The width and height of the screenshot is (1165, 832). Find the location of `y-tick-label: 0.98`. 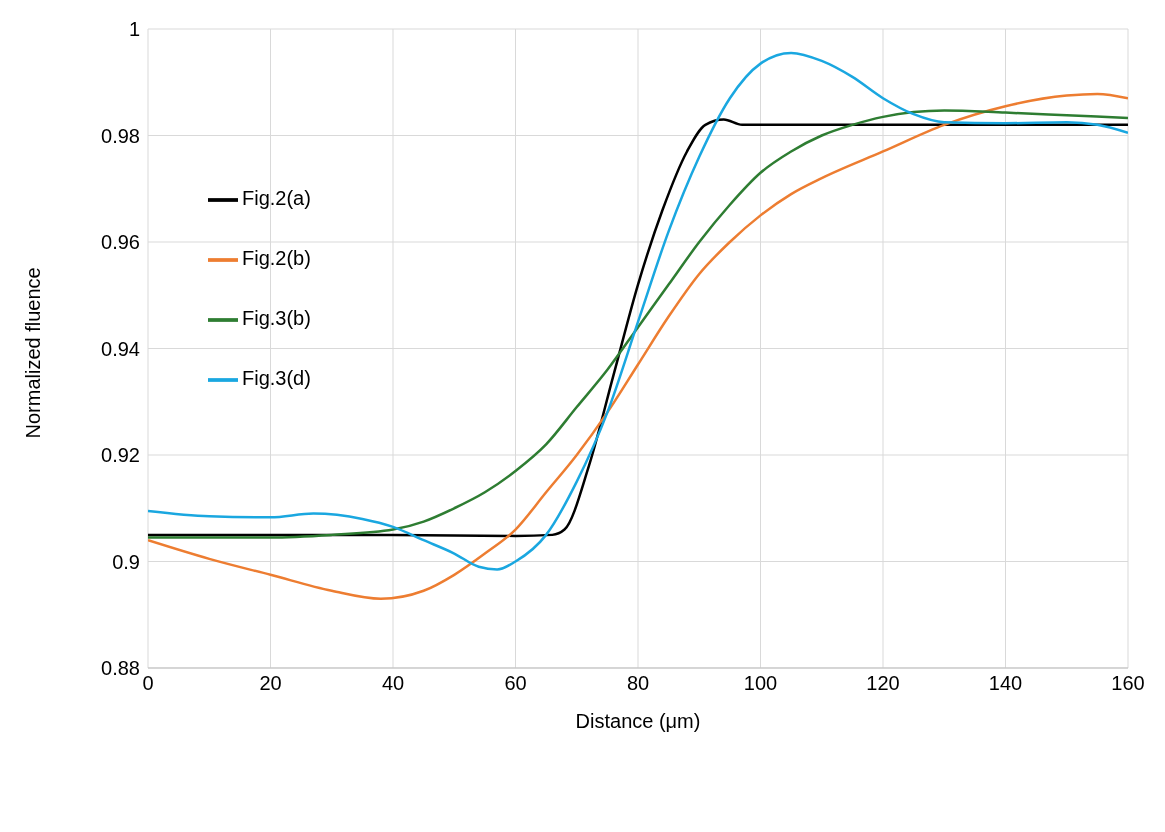

y-tick-label: 0.98 is located at coordinates (120, 135).